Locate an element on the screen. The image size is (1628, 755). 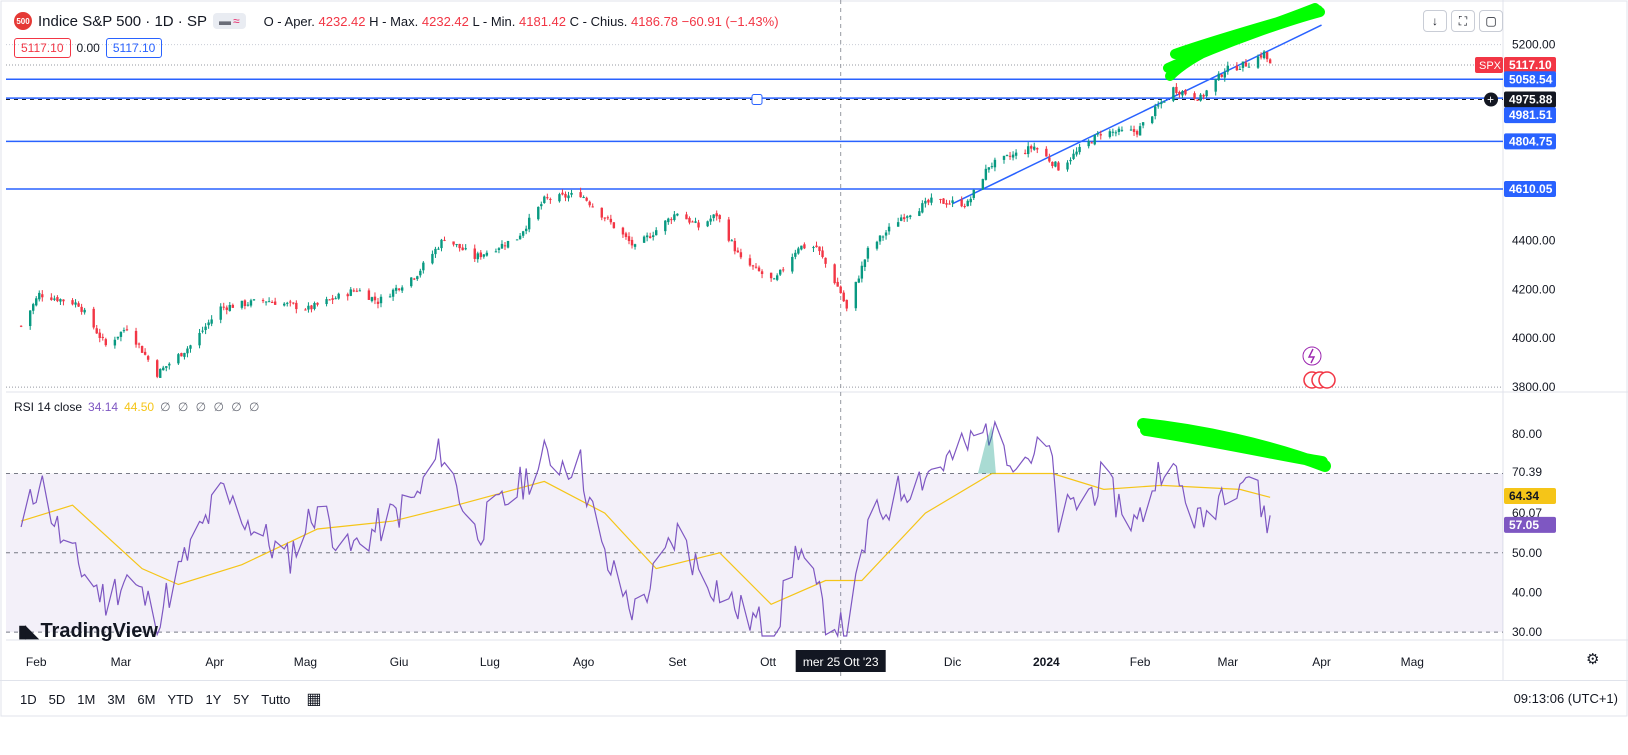
timeframe-5y: 5Y is located at coordinates (241, 699).